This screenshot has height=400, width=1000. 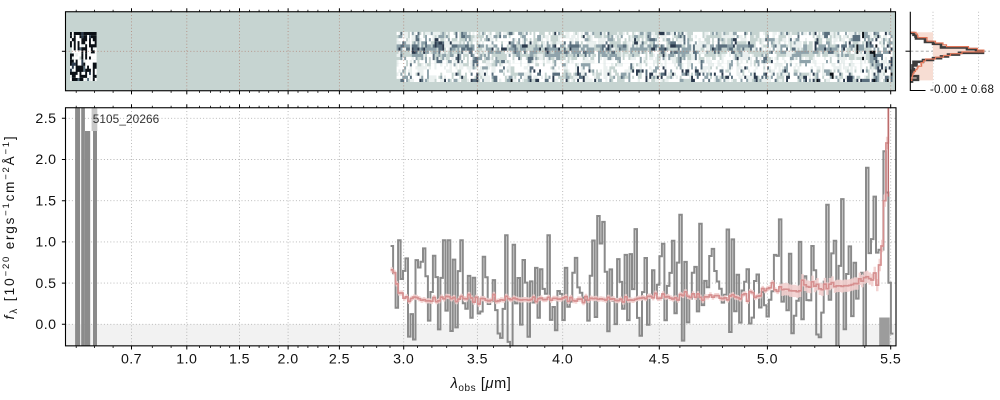 I want to click on svg-text: 0.5, so click(x=45, y=284).